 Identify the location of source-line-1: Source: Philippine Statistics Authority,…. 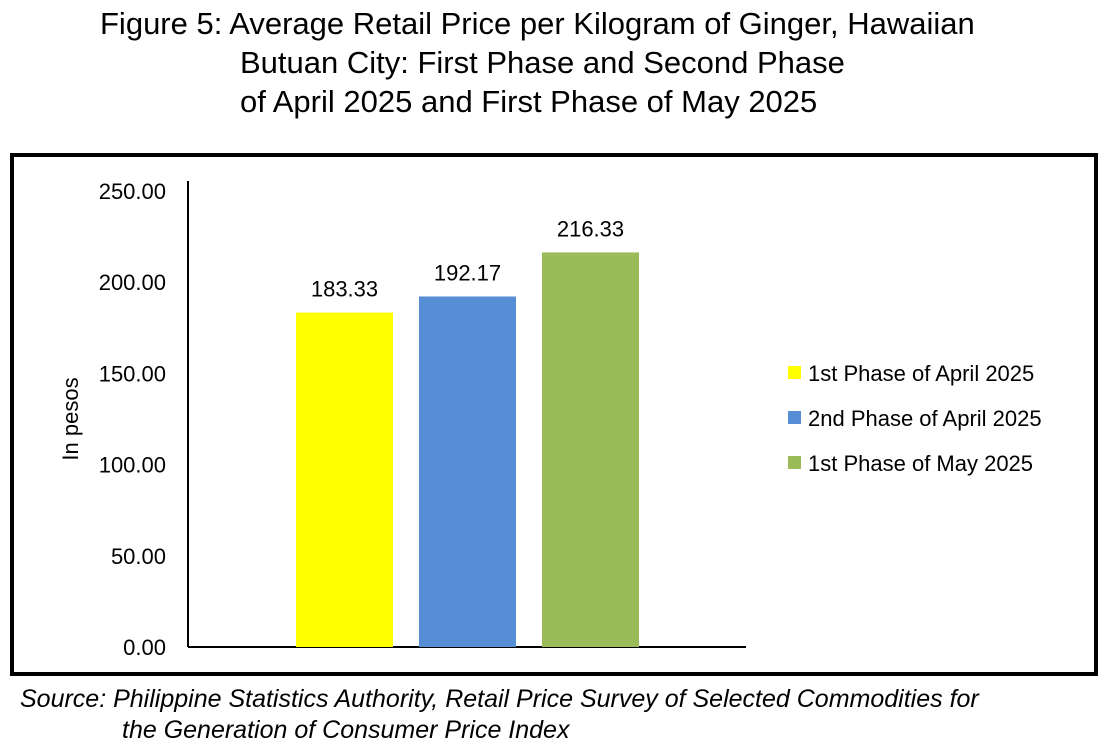
(499, 699).